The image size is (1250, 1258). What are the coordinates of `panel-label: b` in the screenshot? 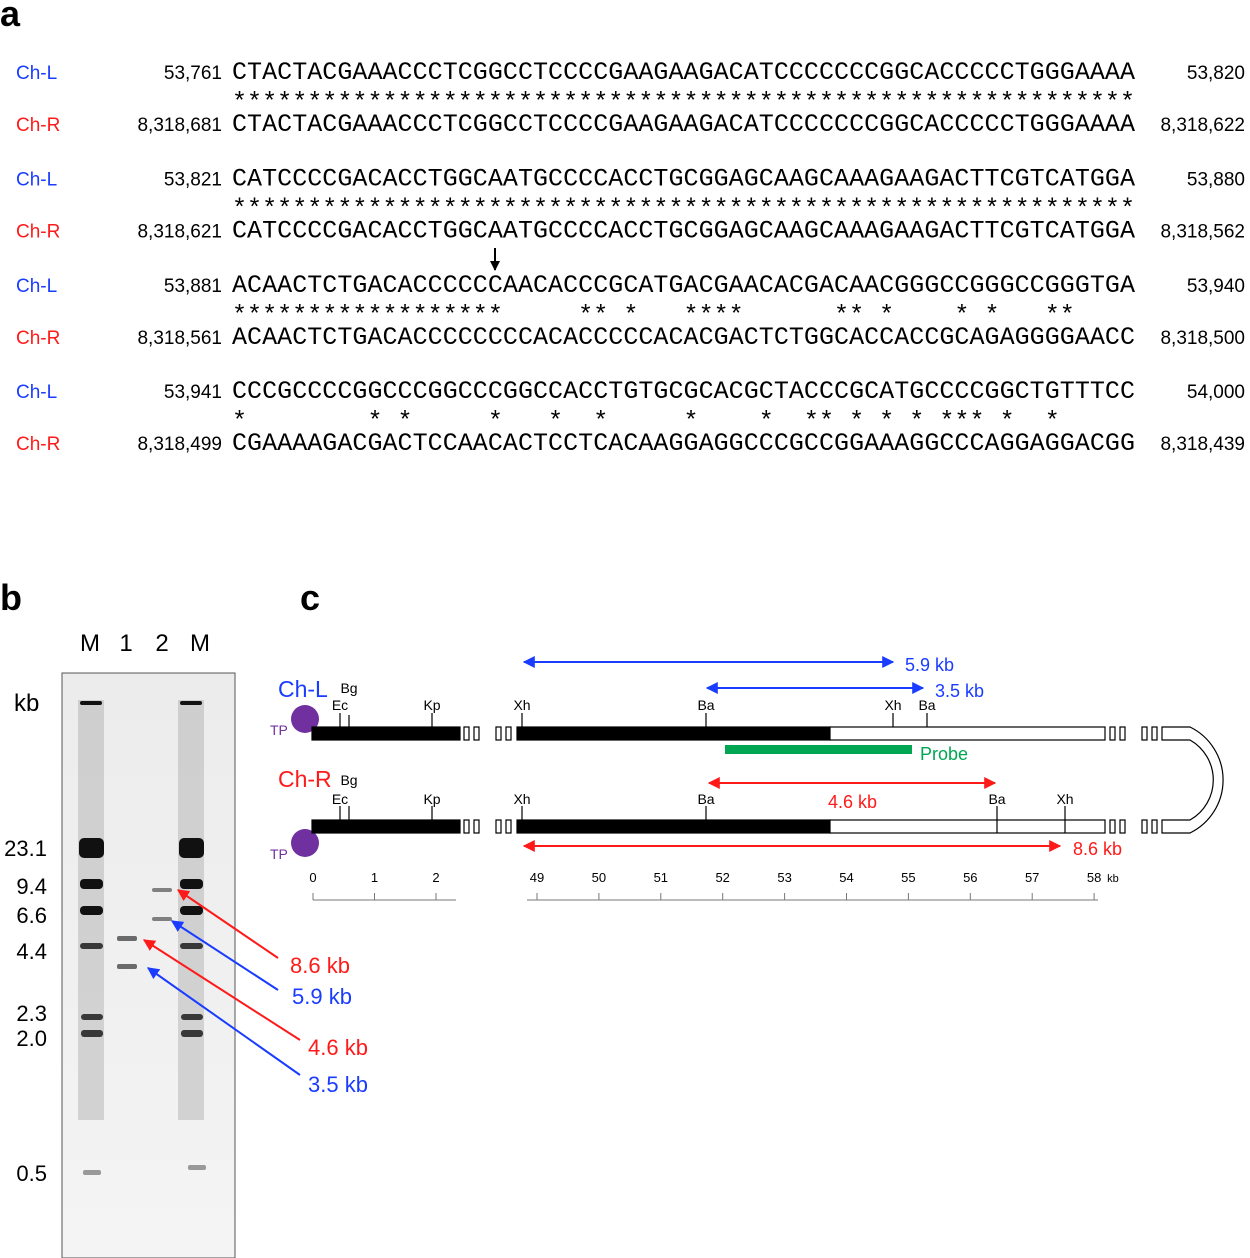 It's located at (11, 597).